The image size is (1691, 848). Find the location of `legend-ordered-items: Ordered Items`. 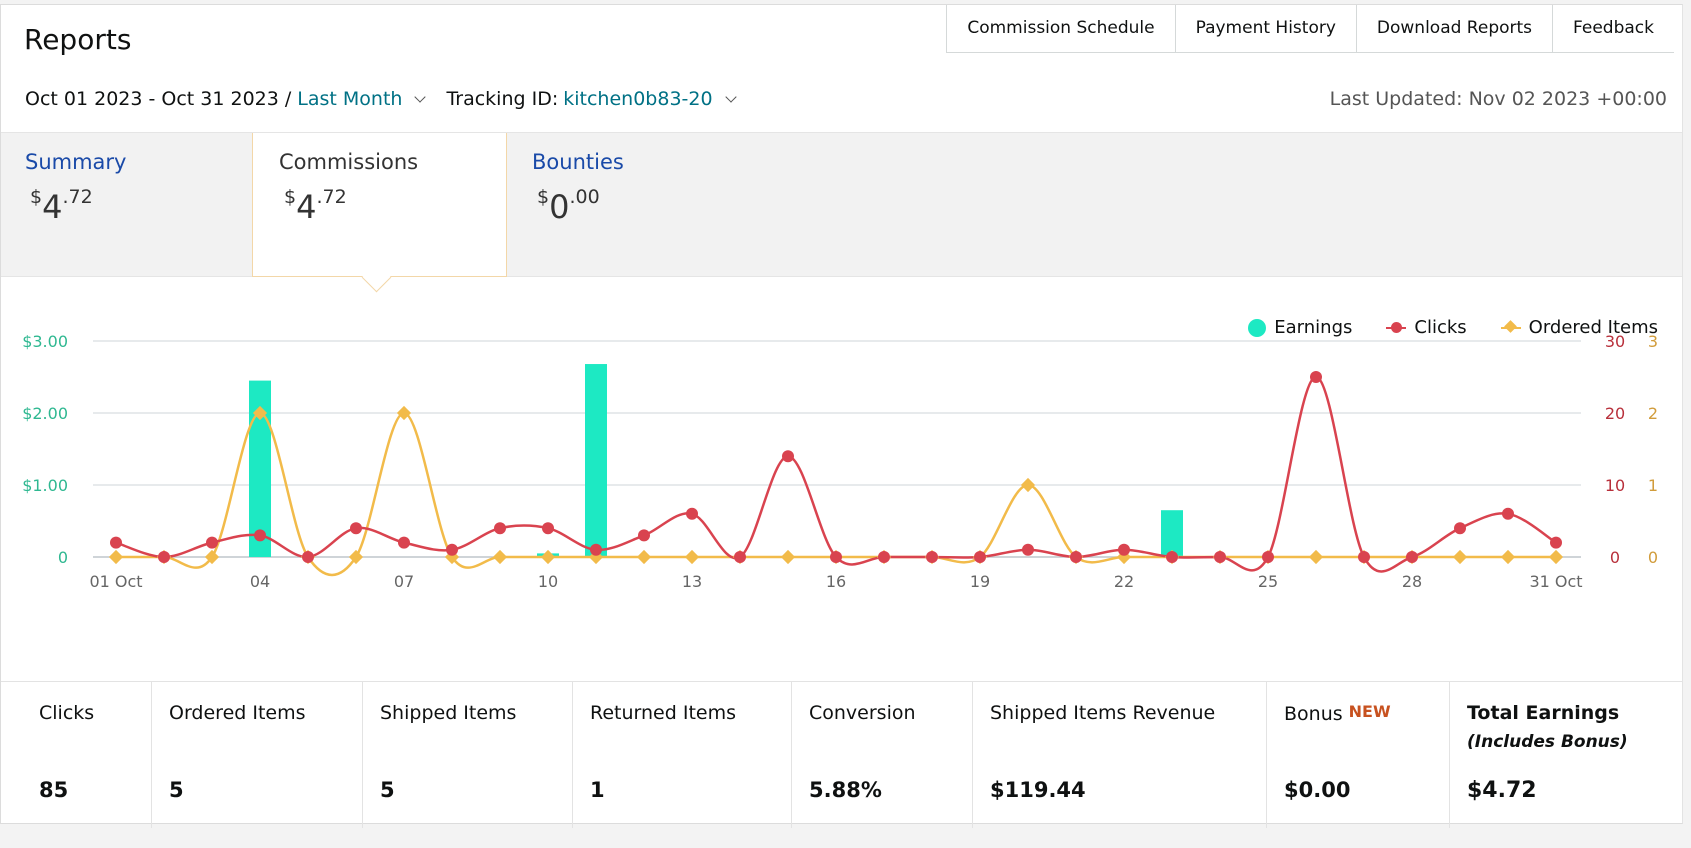

legend-ordered-items: Ordered Items is located at coordinates (1579, 327).